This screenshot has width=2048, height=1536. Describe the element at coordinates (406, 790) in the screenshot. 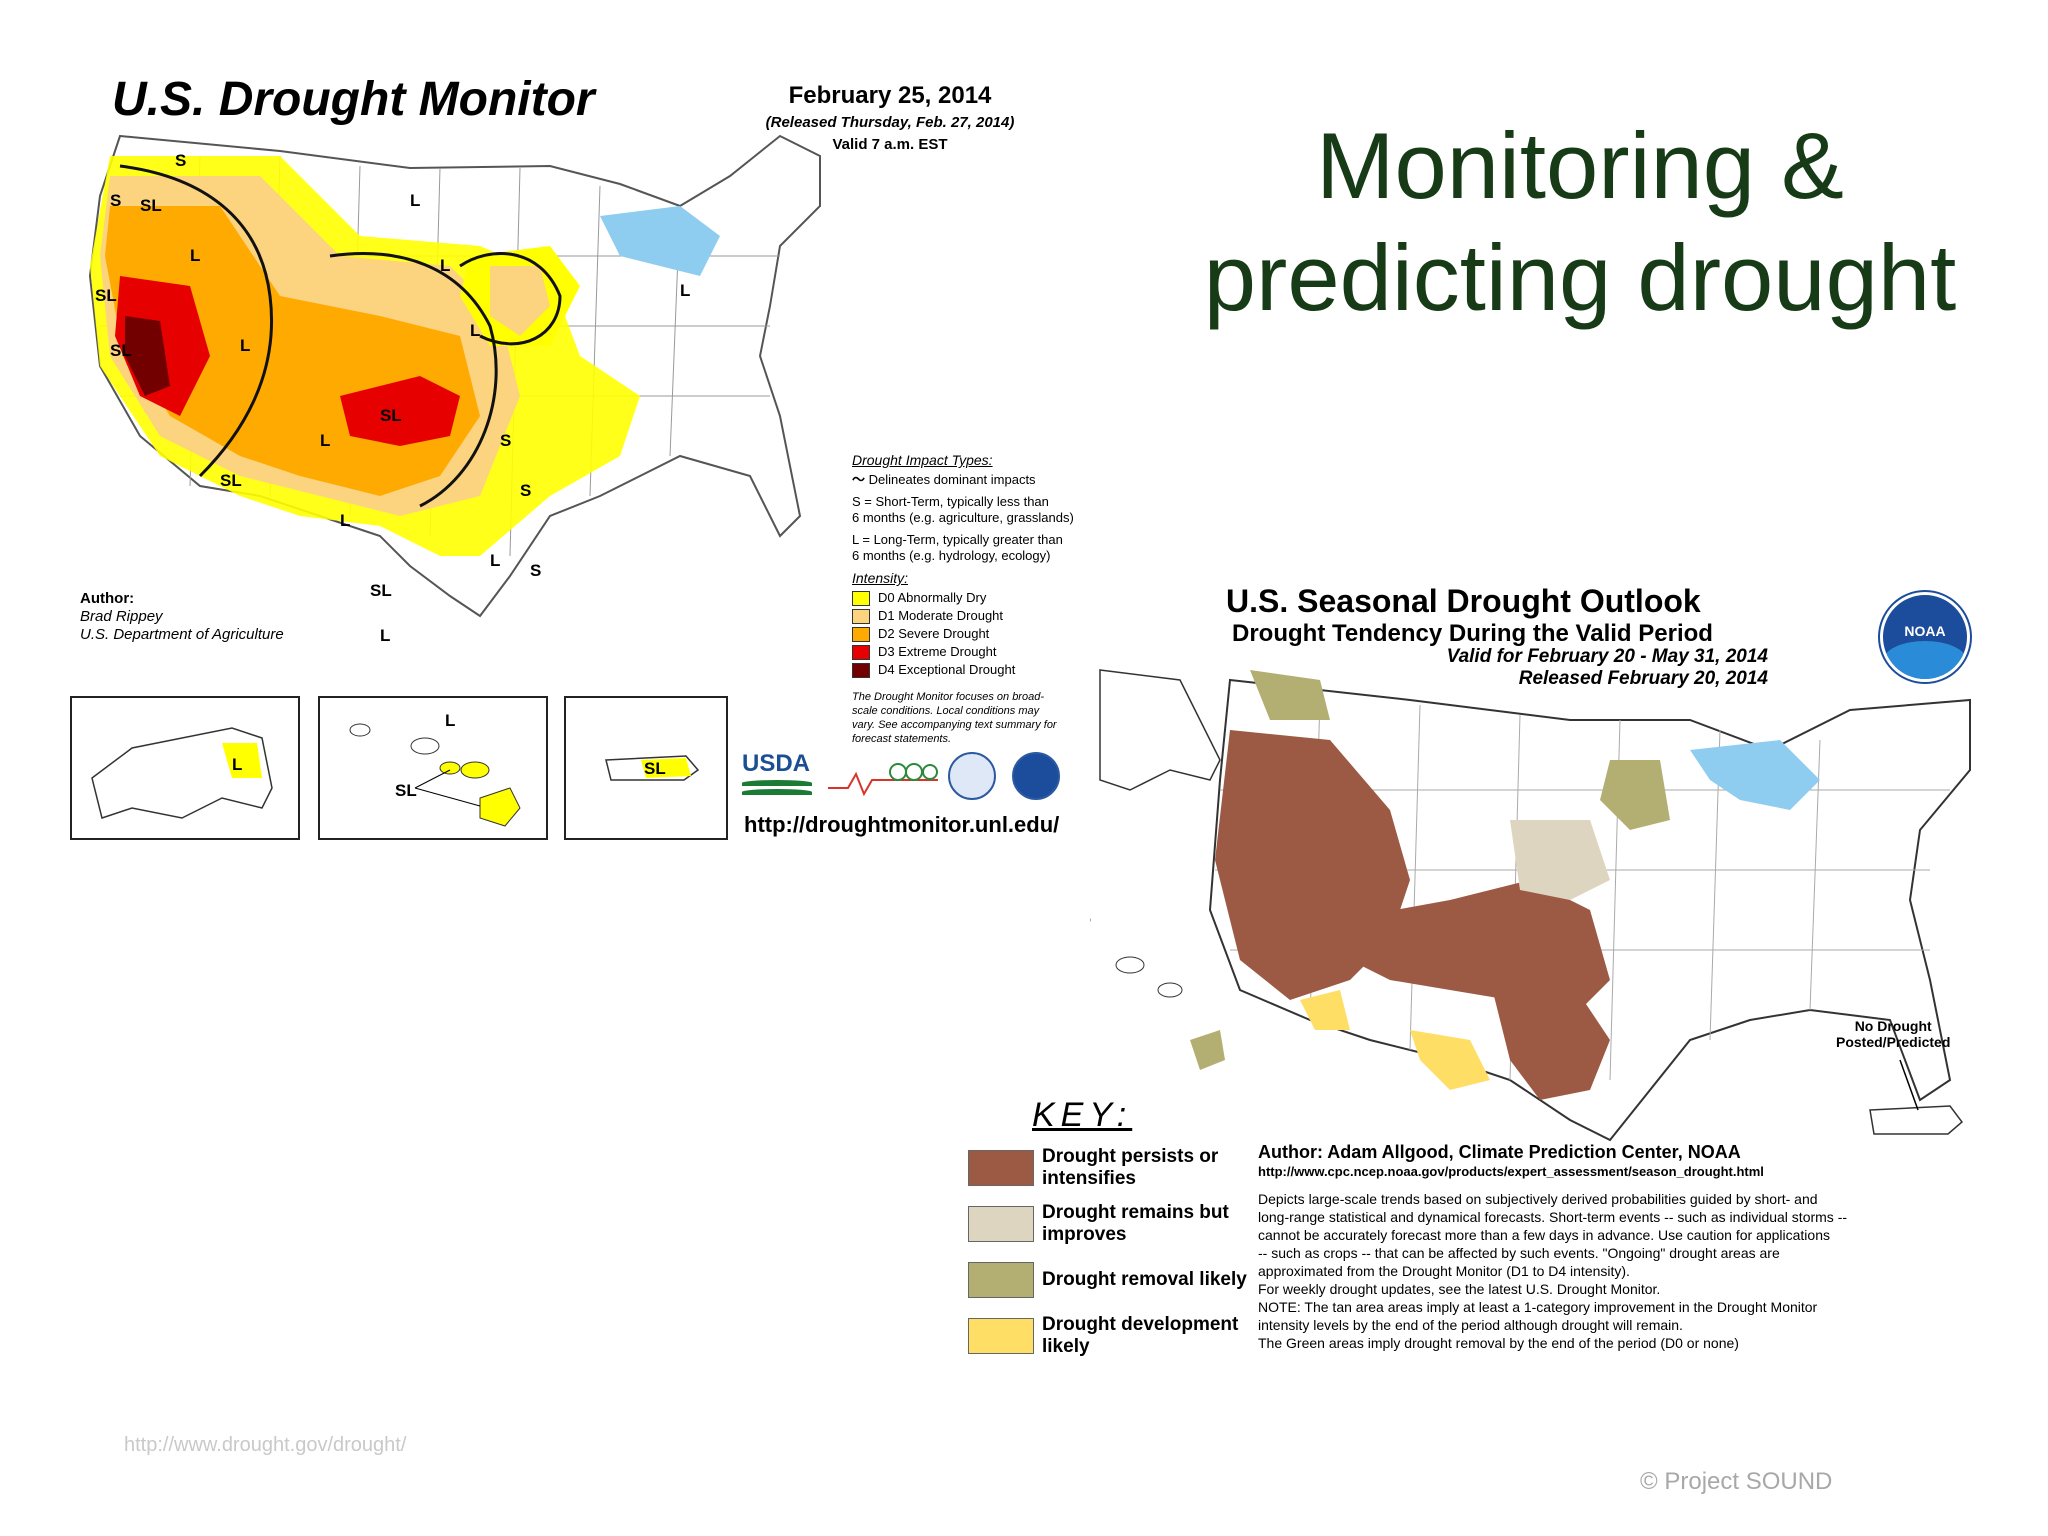

I see `hawaii-label-sl: SL` at that location.